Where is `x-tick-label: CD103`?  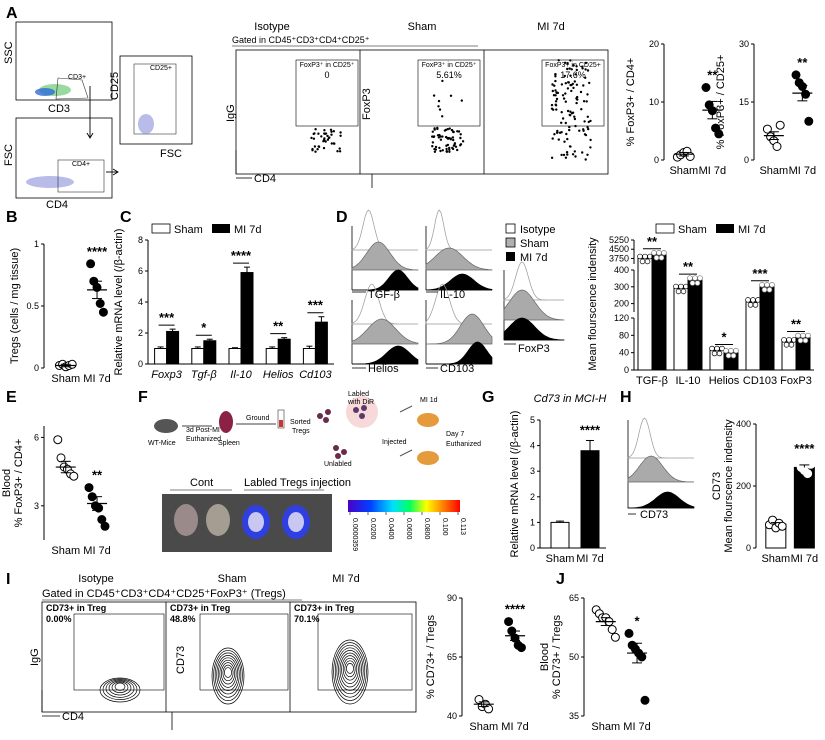
x-tick-label: CD103 is located at coordinates (760, 381).